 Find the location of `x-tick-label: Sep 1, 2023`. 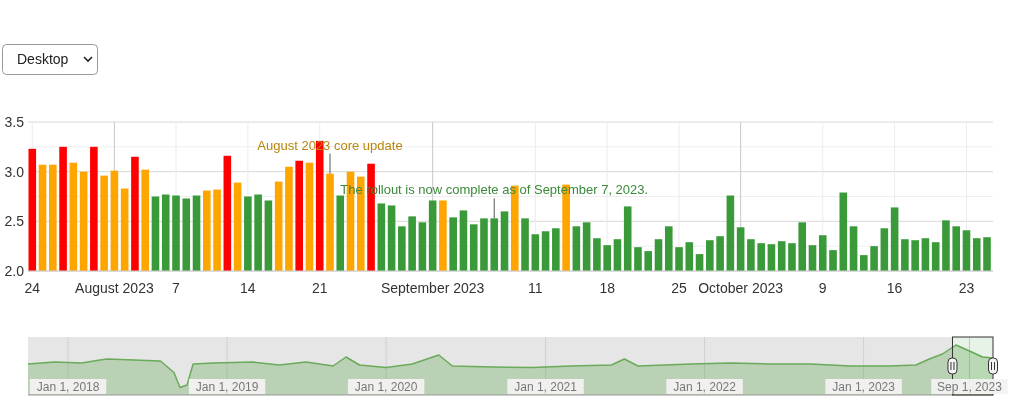

x-tick-label: Sep 1, 2023 is located at coordinates (970, 387).